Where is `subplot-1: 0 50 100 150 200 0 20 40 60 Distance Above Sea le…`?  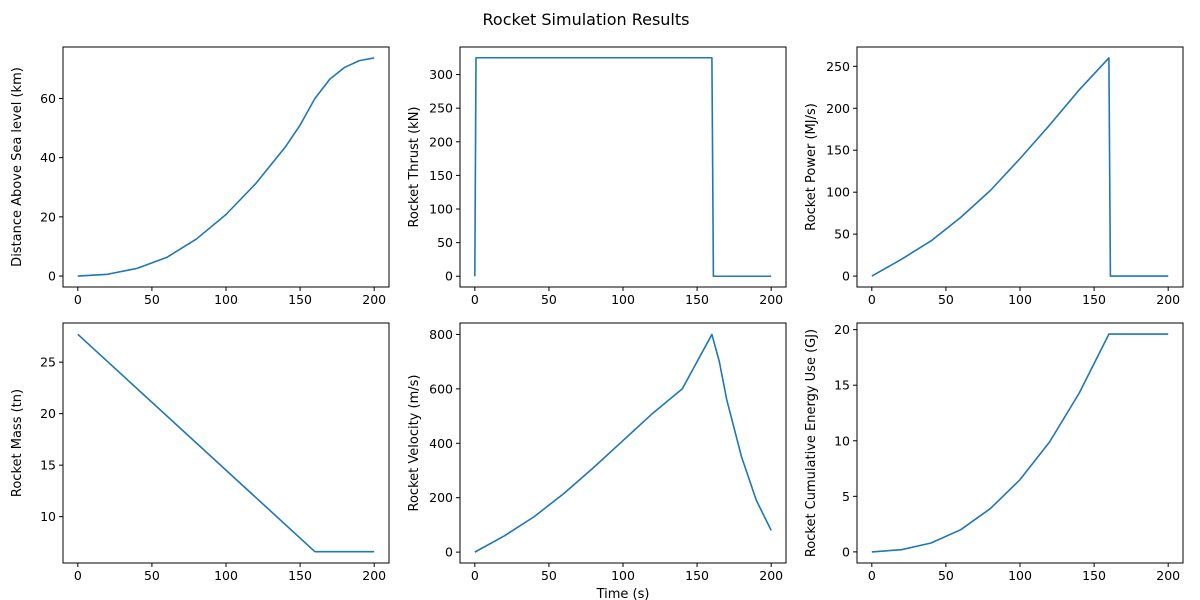
subplot-1: 0 50 100 150 200 0 20 40 60 Distance Above Sea le… is located at coordinates (200, 176).